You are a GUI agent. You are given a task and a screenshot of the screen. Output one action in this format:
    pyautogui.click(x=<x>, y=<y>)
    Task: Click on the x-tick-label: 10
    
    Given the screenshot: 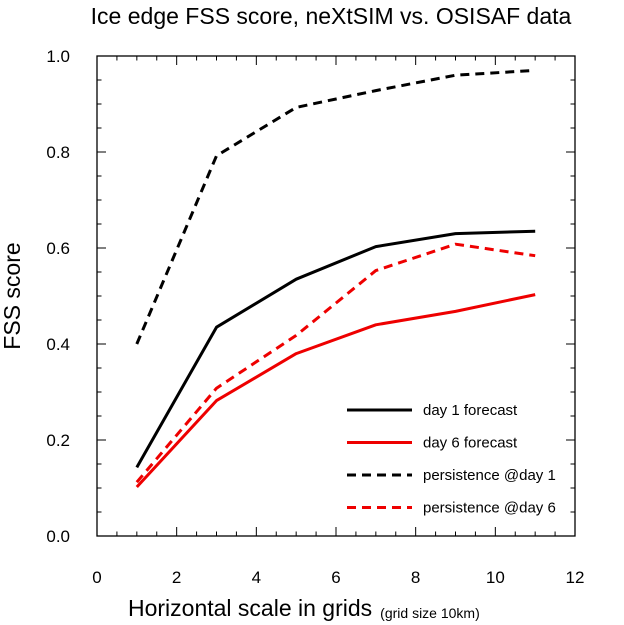 What is the action you would take?
    pyautogui.click(x=495, y=577)
    